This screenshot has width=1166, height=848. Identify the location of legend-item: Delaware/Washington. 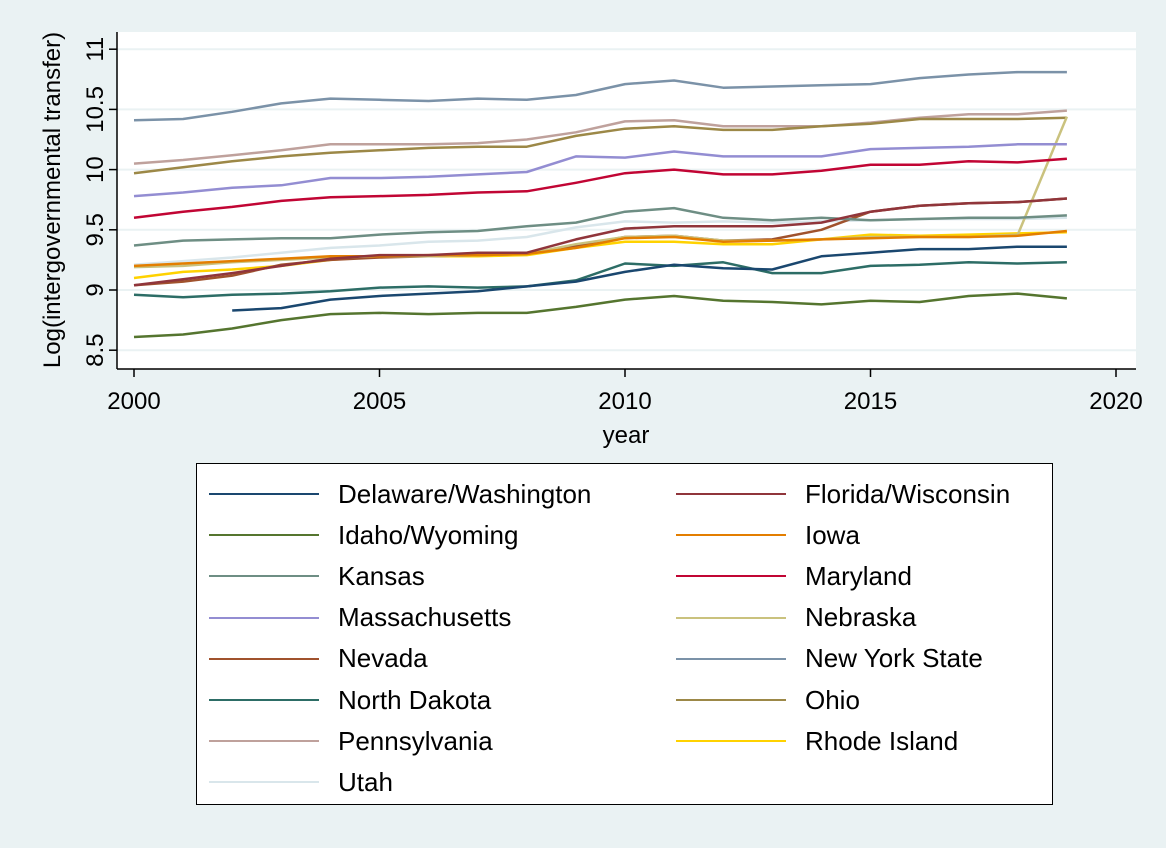
(400, 494).